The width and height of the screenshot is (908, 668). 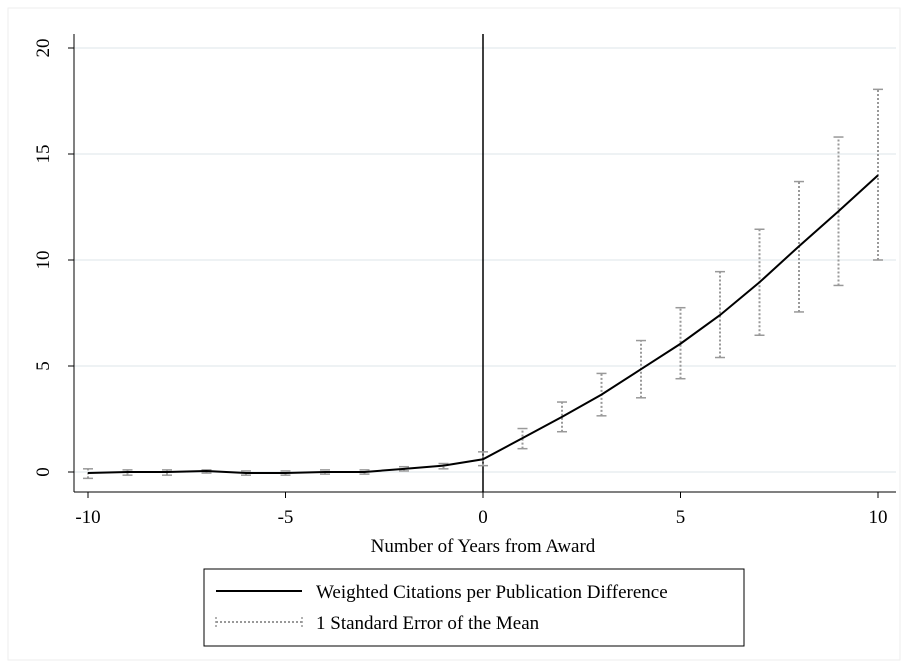 What do you see at coordinates (428, 623) in the screenshot?
I see `legend-label-se: 1 Standard Error of the Mean` at bounding box center [428, 623].